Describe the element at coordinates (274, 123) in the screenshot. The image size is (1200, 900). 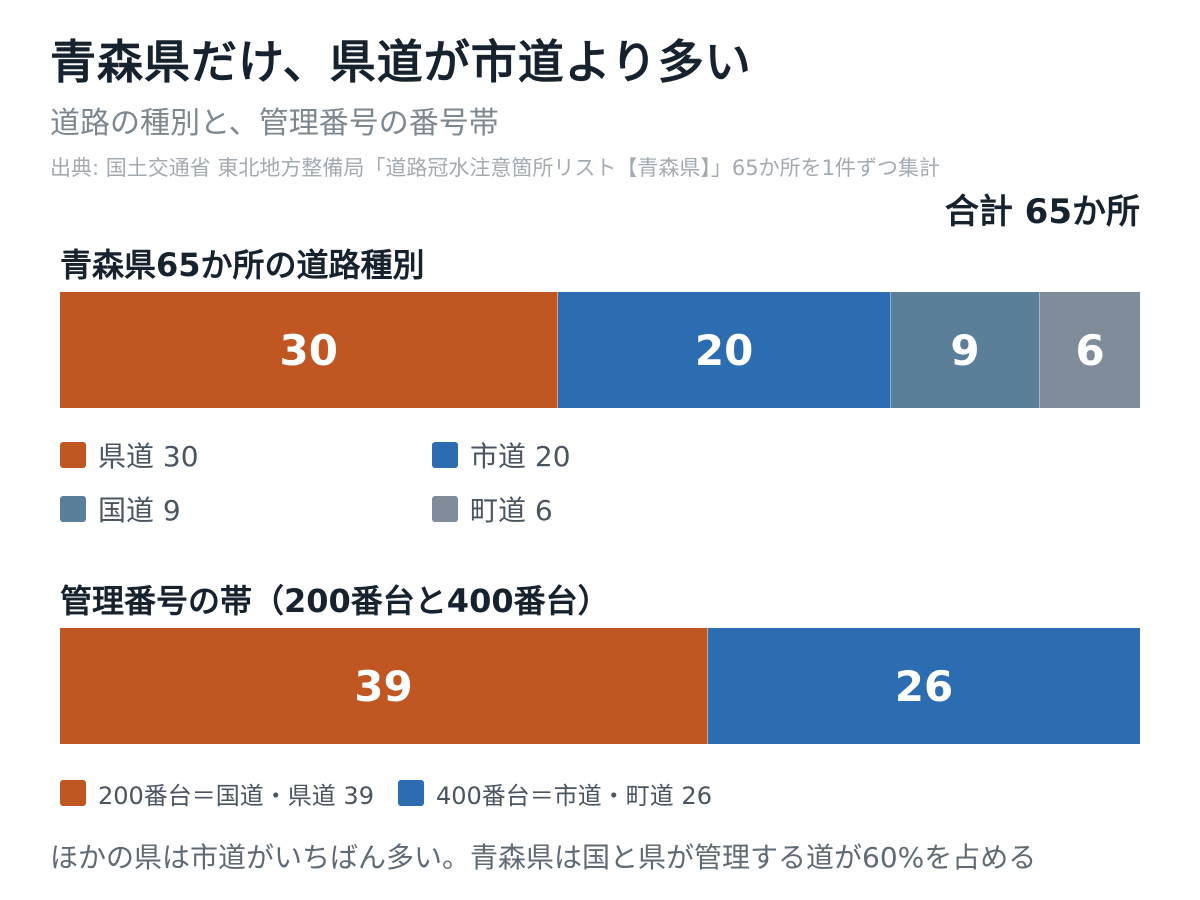
I see `chart-subtitle: 道路の種別と、管理番号の番号帯` at that location.